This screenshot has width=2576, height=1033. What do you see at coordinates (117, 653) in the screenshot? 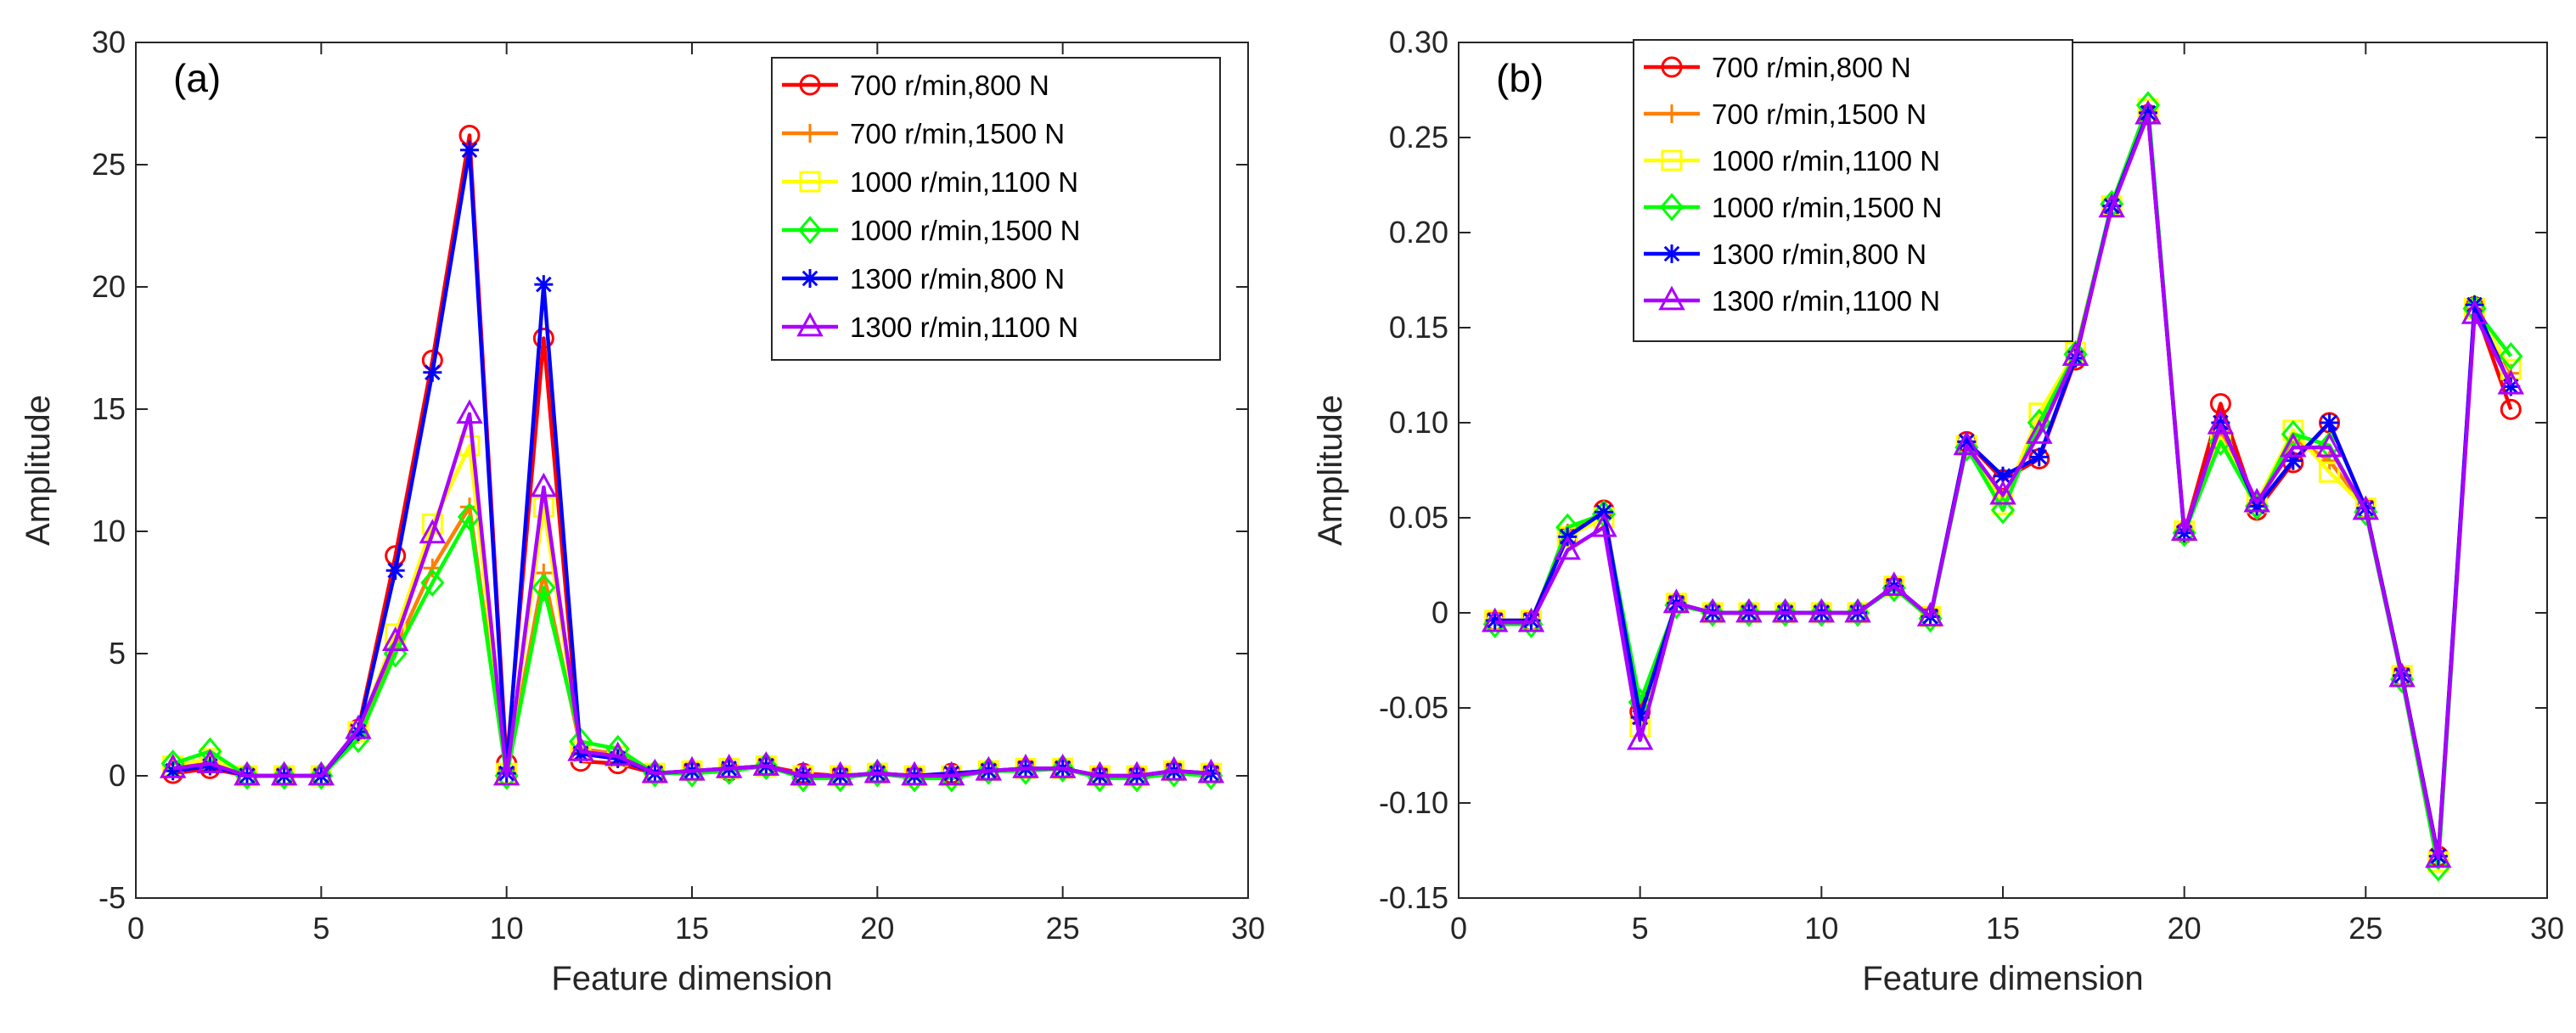
I see `y-tick-label: 5` at bounding box center [117, 653].